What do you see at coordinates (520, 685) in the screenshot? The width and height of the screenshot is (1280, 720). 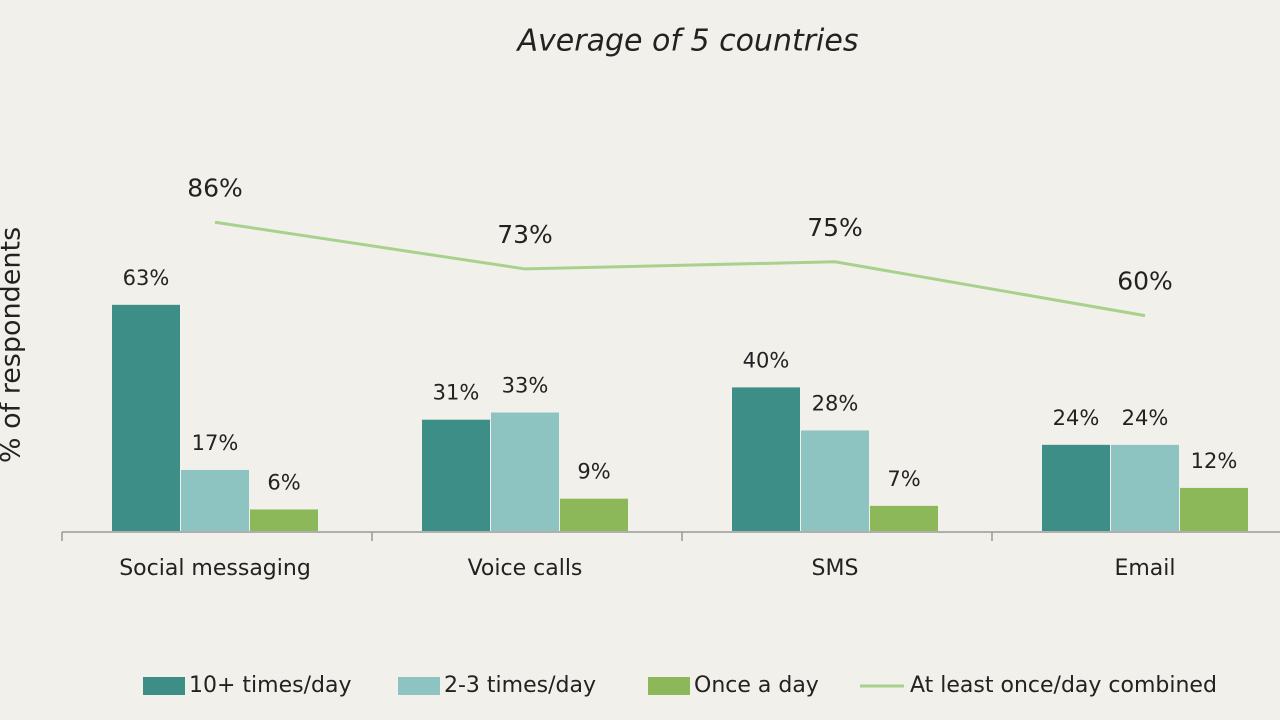 I see `legend-label: 2-3 times/day` at bounding box center [520, 685].